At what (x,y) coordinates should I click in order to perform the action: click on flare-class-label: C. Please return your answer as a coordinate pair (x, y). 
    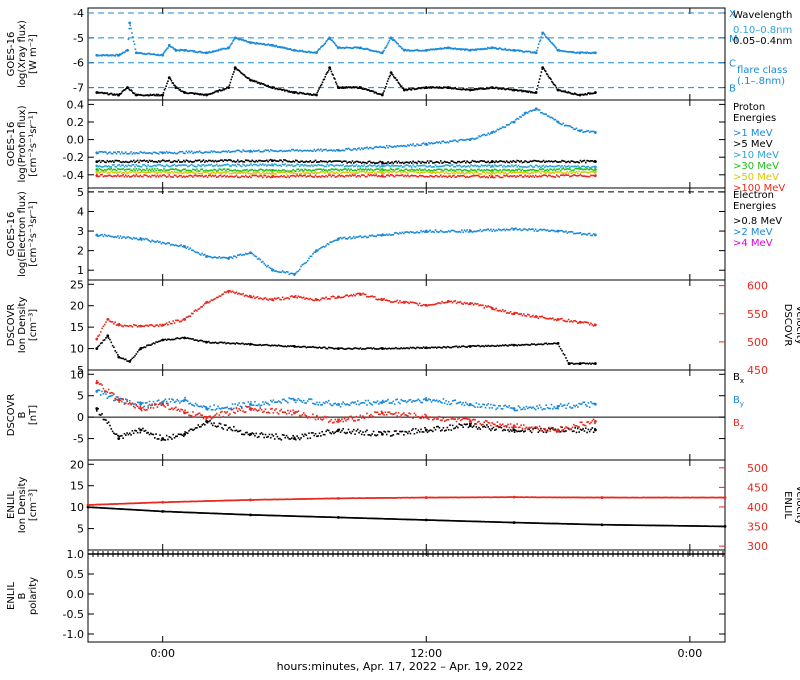
    Looking at the image, I should click on (732, 64).